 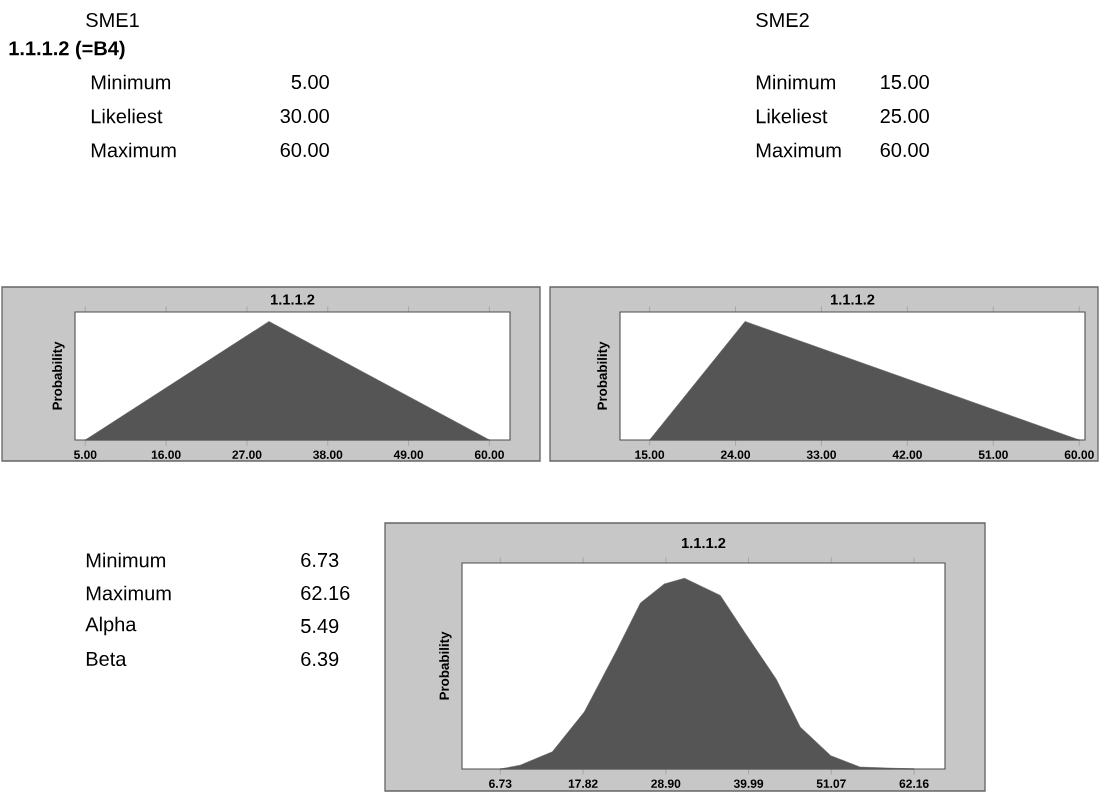 I want to click on x-tick-label: 5.00, so click(x=85, y=454).